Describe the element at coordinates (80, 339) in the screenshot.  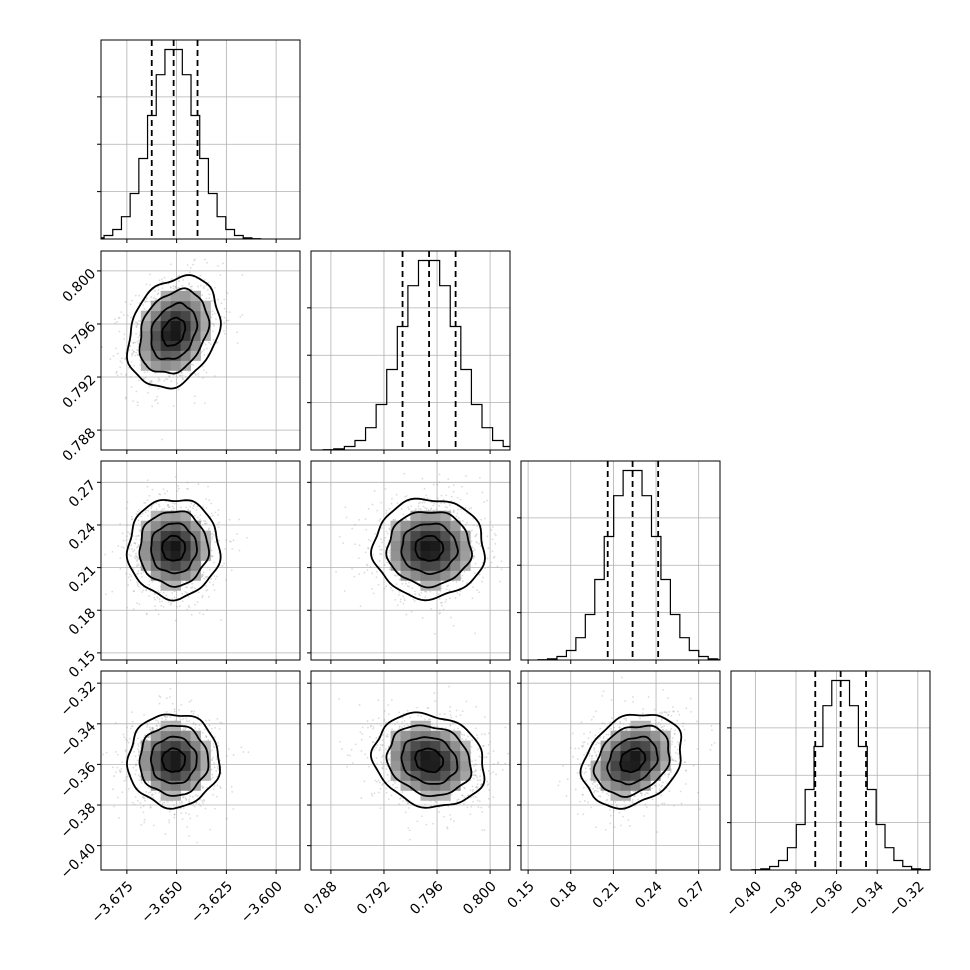
I see `y-tick-label-p1: 0.796` at that location.